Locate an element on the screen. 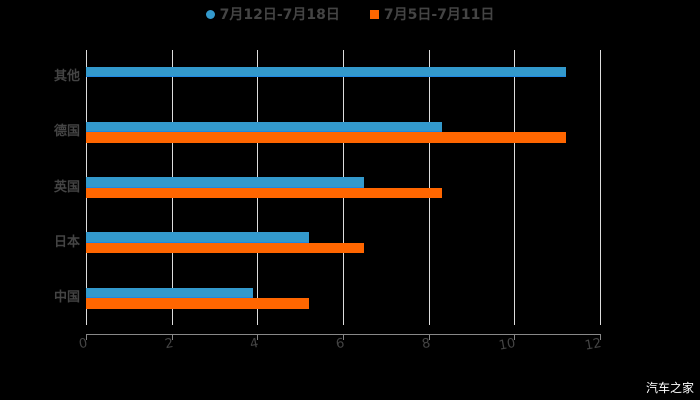 The width and height of the screenshot is (700, 400). x-axis-line is located at coordinates (343, 334).